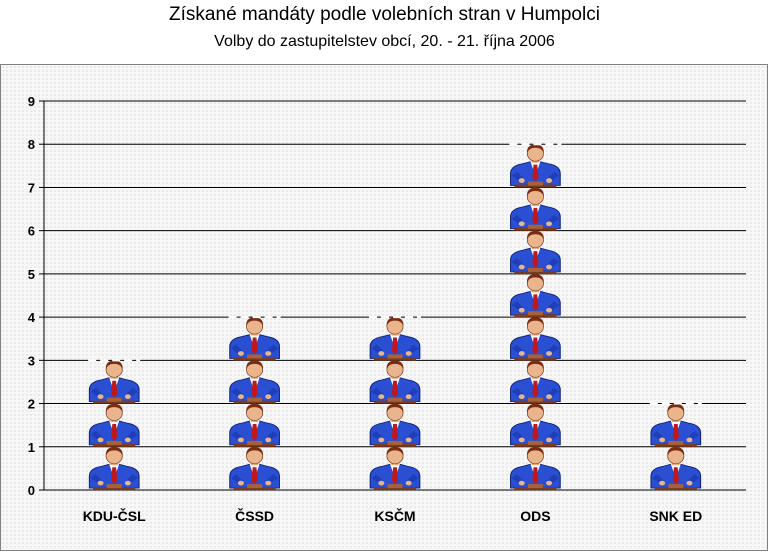 The height and width of the screenshot is (558, 769). Describe the element at coordinates (675, 516) in the screenshot. I see `x-tick-label: SNK ED` at that location.